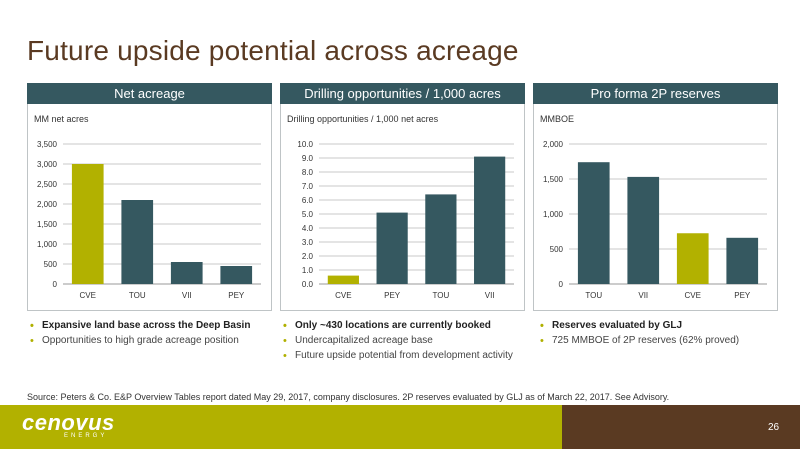 The image size is (800, 449). What do you see at coordinates (308, 172) in the screenshot?
I see `y-tick-label: 8.0` at bounding box center [308, 172].